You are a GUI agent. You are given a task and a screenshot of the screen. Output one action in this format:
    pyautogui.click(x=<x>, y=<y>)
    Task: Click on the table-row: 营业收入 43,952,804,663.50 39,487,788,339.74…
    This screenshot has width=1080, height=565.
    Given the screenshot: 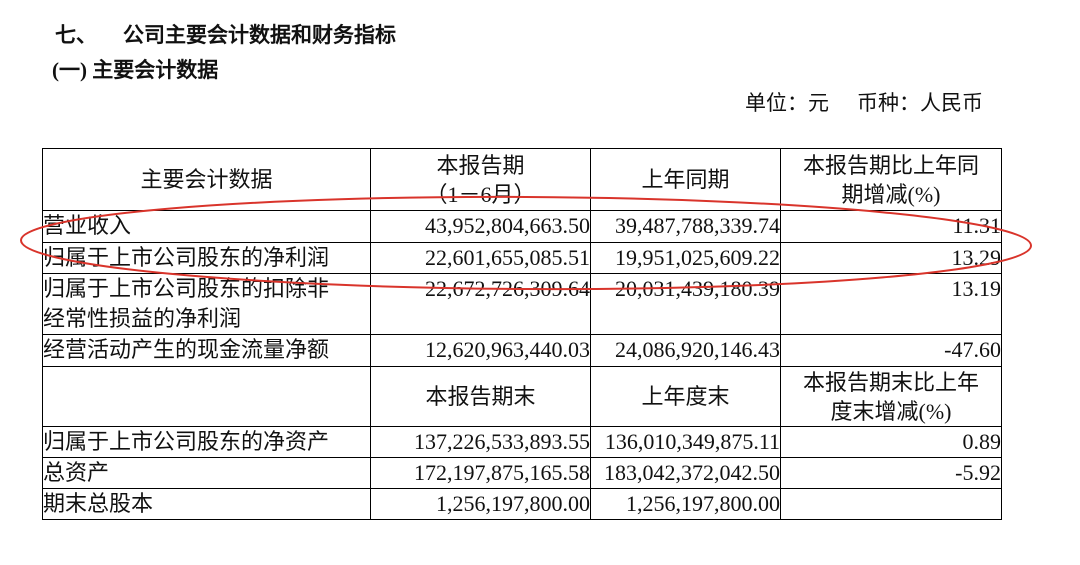 What is the action you would take?
    pyautogui.click(x=522, y=226)
    